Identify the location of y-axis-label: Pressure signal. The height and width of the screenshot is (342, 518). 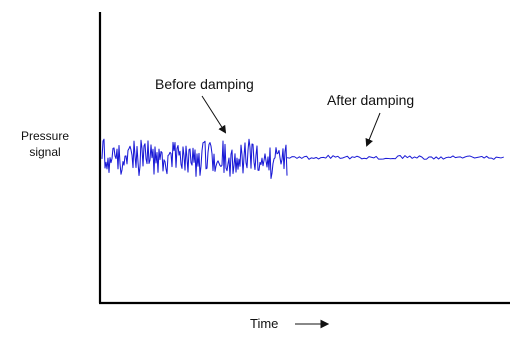
(45, 144).